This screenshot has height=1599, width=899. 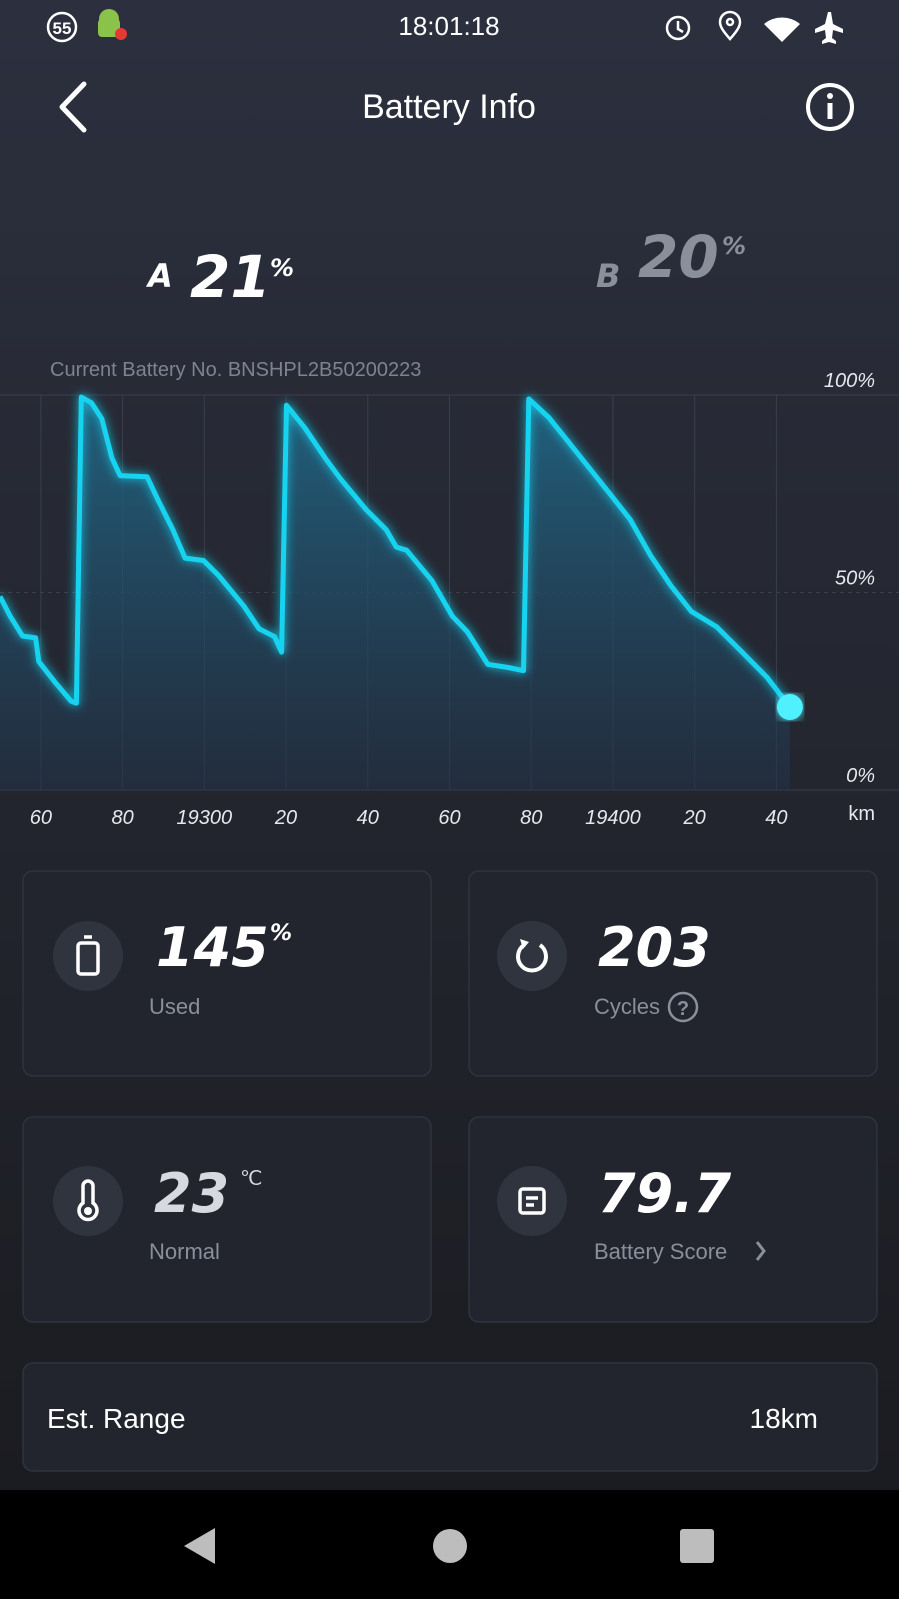 I want to click on range-label: Est. Range, so click(x=116, y=1418).